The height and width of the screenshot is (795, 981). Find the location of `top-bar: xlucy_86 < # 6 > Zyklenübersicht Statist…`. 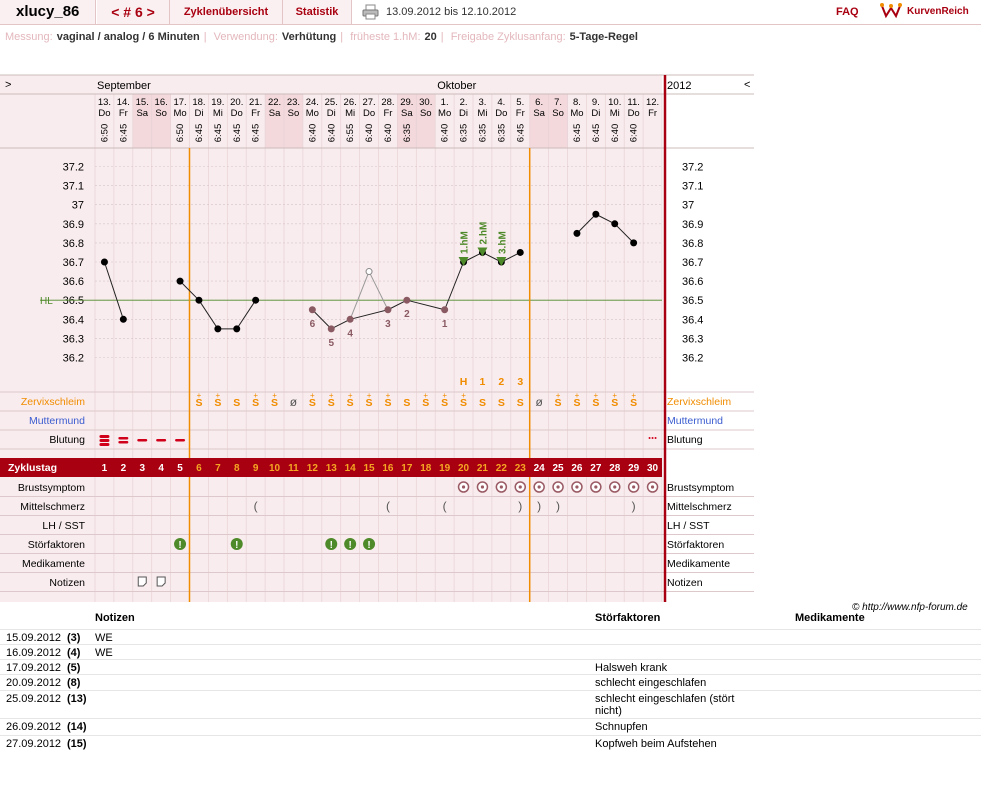

top-bar: xlucy_86 < # 6 > Zyklenübersicht Statist… is located at coordinates (490, 12).